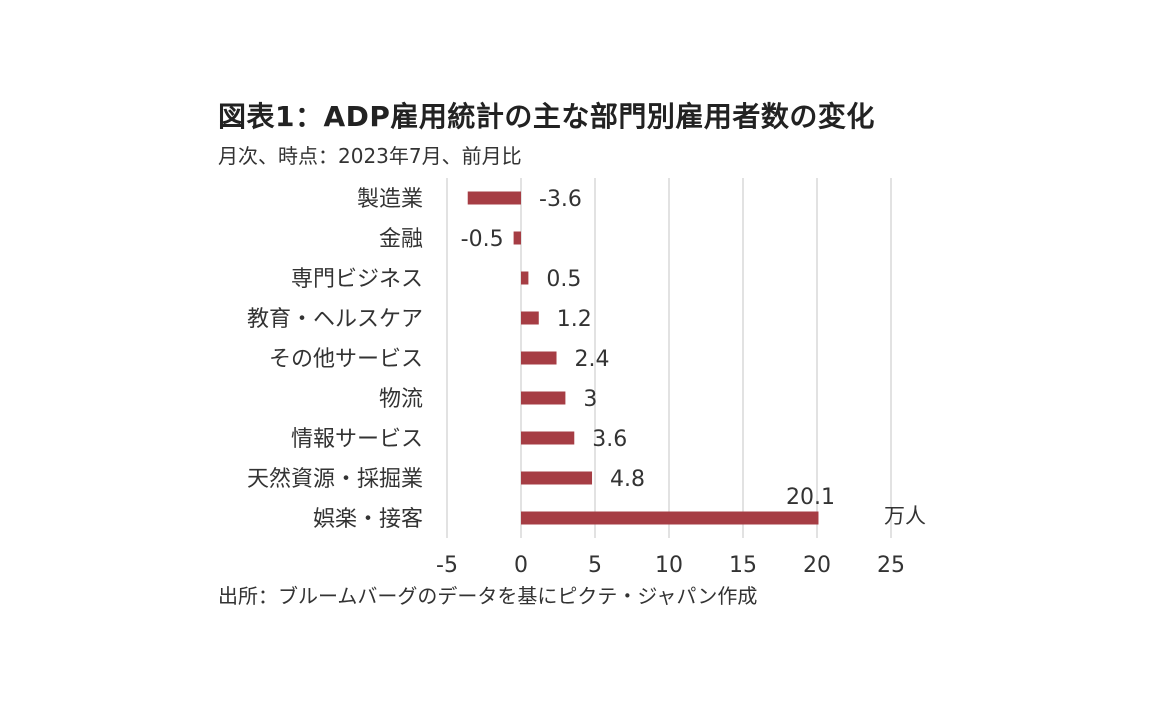 This screenshot has height=720, width=1152. Describe the element at coordinates (447, 565) in the screenshot. I see `x-tick-label: -5` at that location.